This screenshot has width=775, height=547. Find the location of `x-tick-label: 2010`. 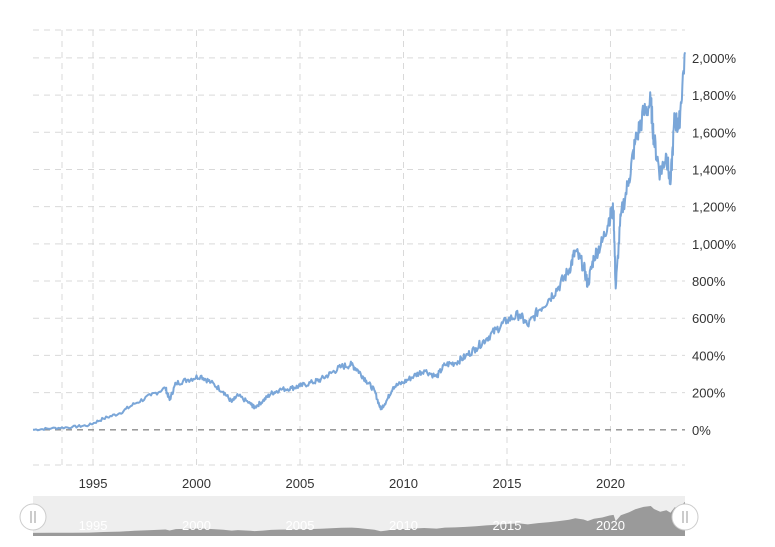

x-tick-label: 2010 is located at coordinates (403, 483).